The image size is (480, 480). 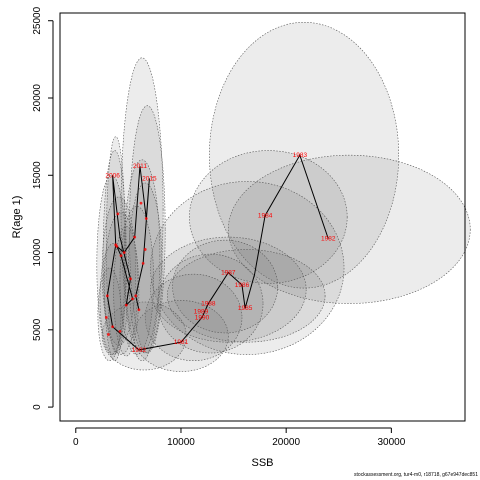 What do you see at coordinates (181, 442) in the screenshot?
I see `x-tick-label: 10000` at bounding box center [181, 442].